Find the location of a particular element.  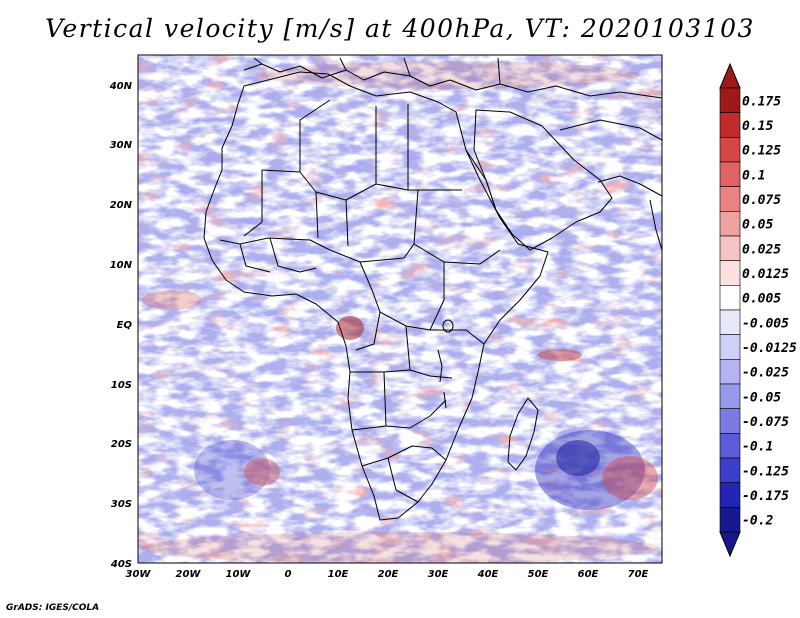

colorbar-bottom-triangle is located at coordinates (730, 544).